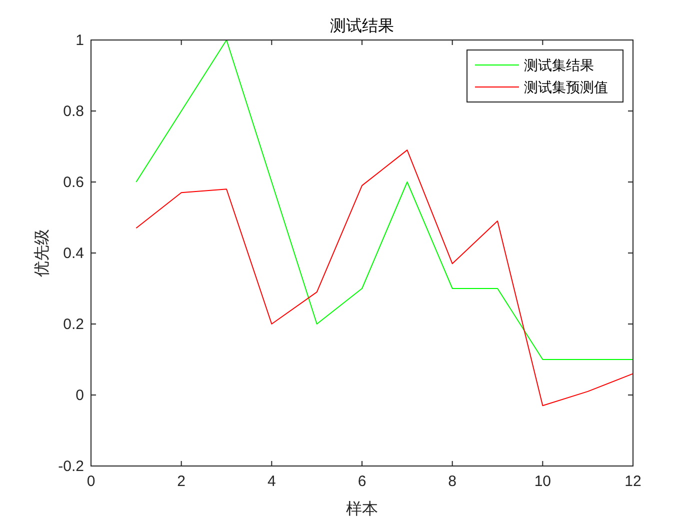  Describe the element at coordinates (73, 253) in the screenshot. I see `y-tick-label: 0.4` at that location.